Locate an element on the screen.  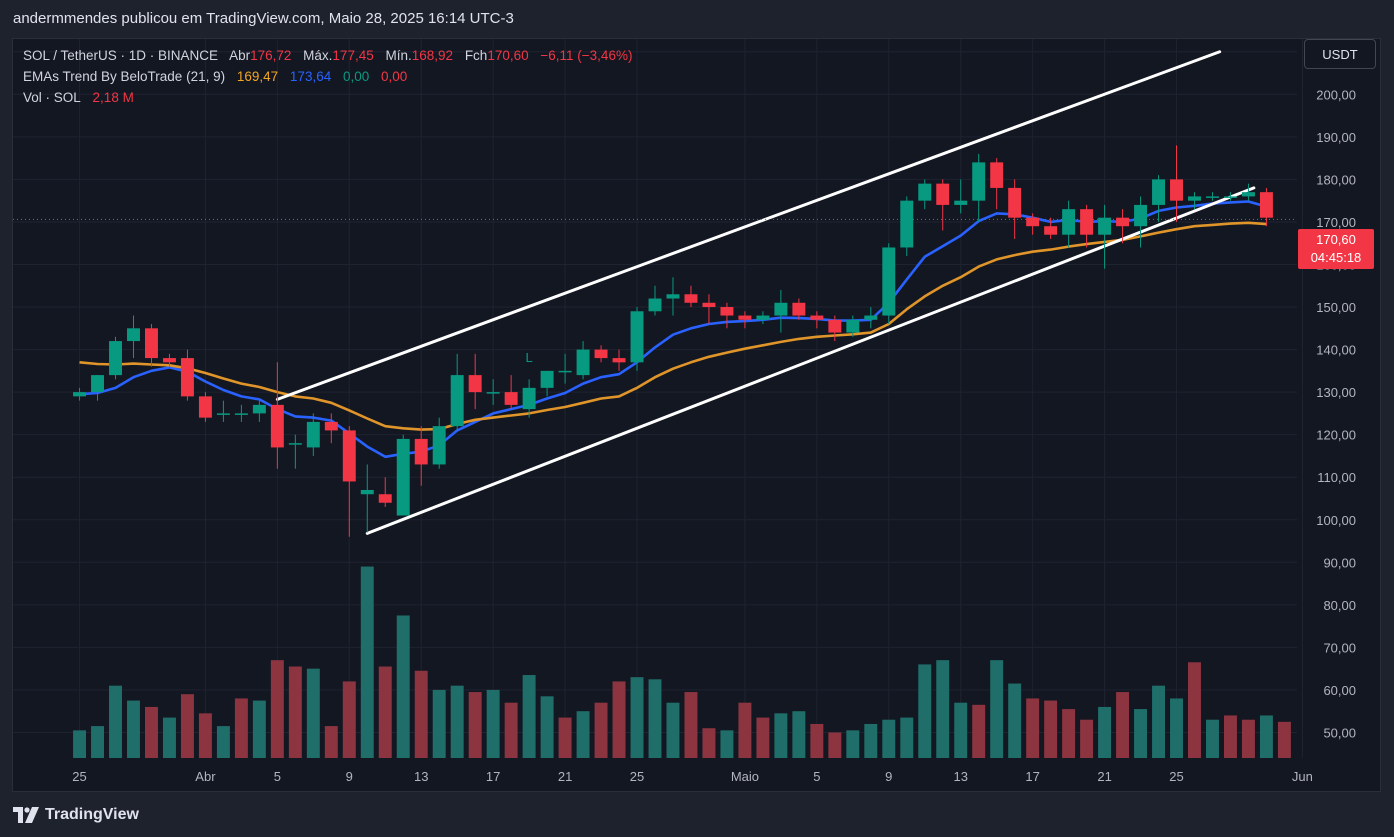
x-tick-label: Maio is located at coordinates (745, 776).